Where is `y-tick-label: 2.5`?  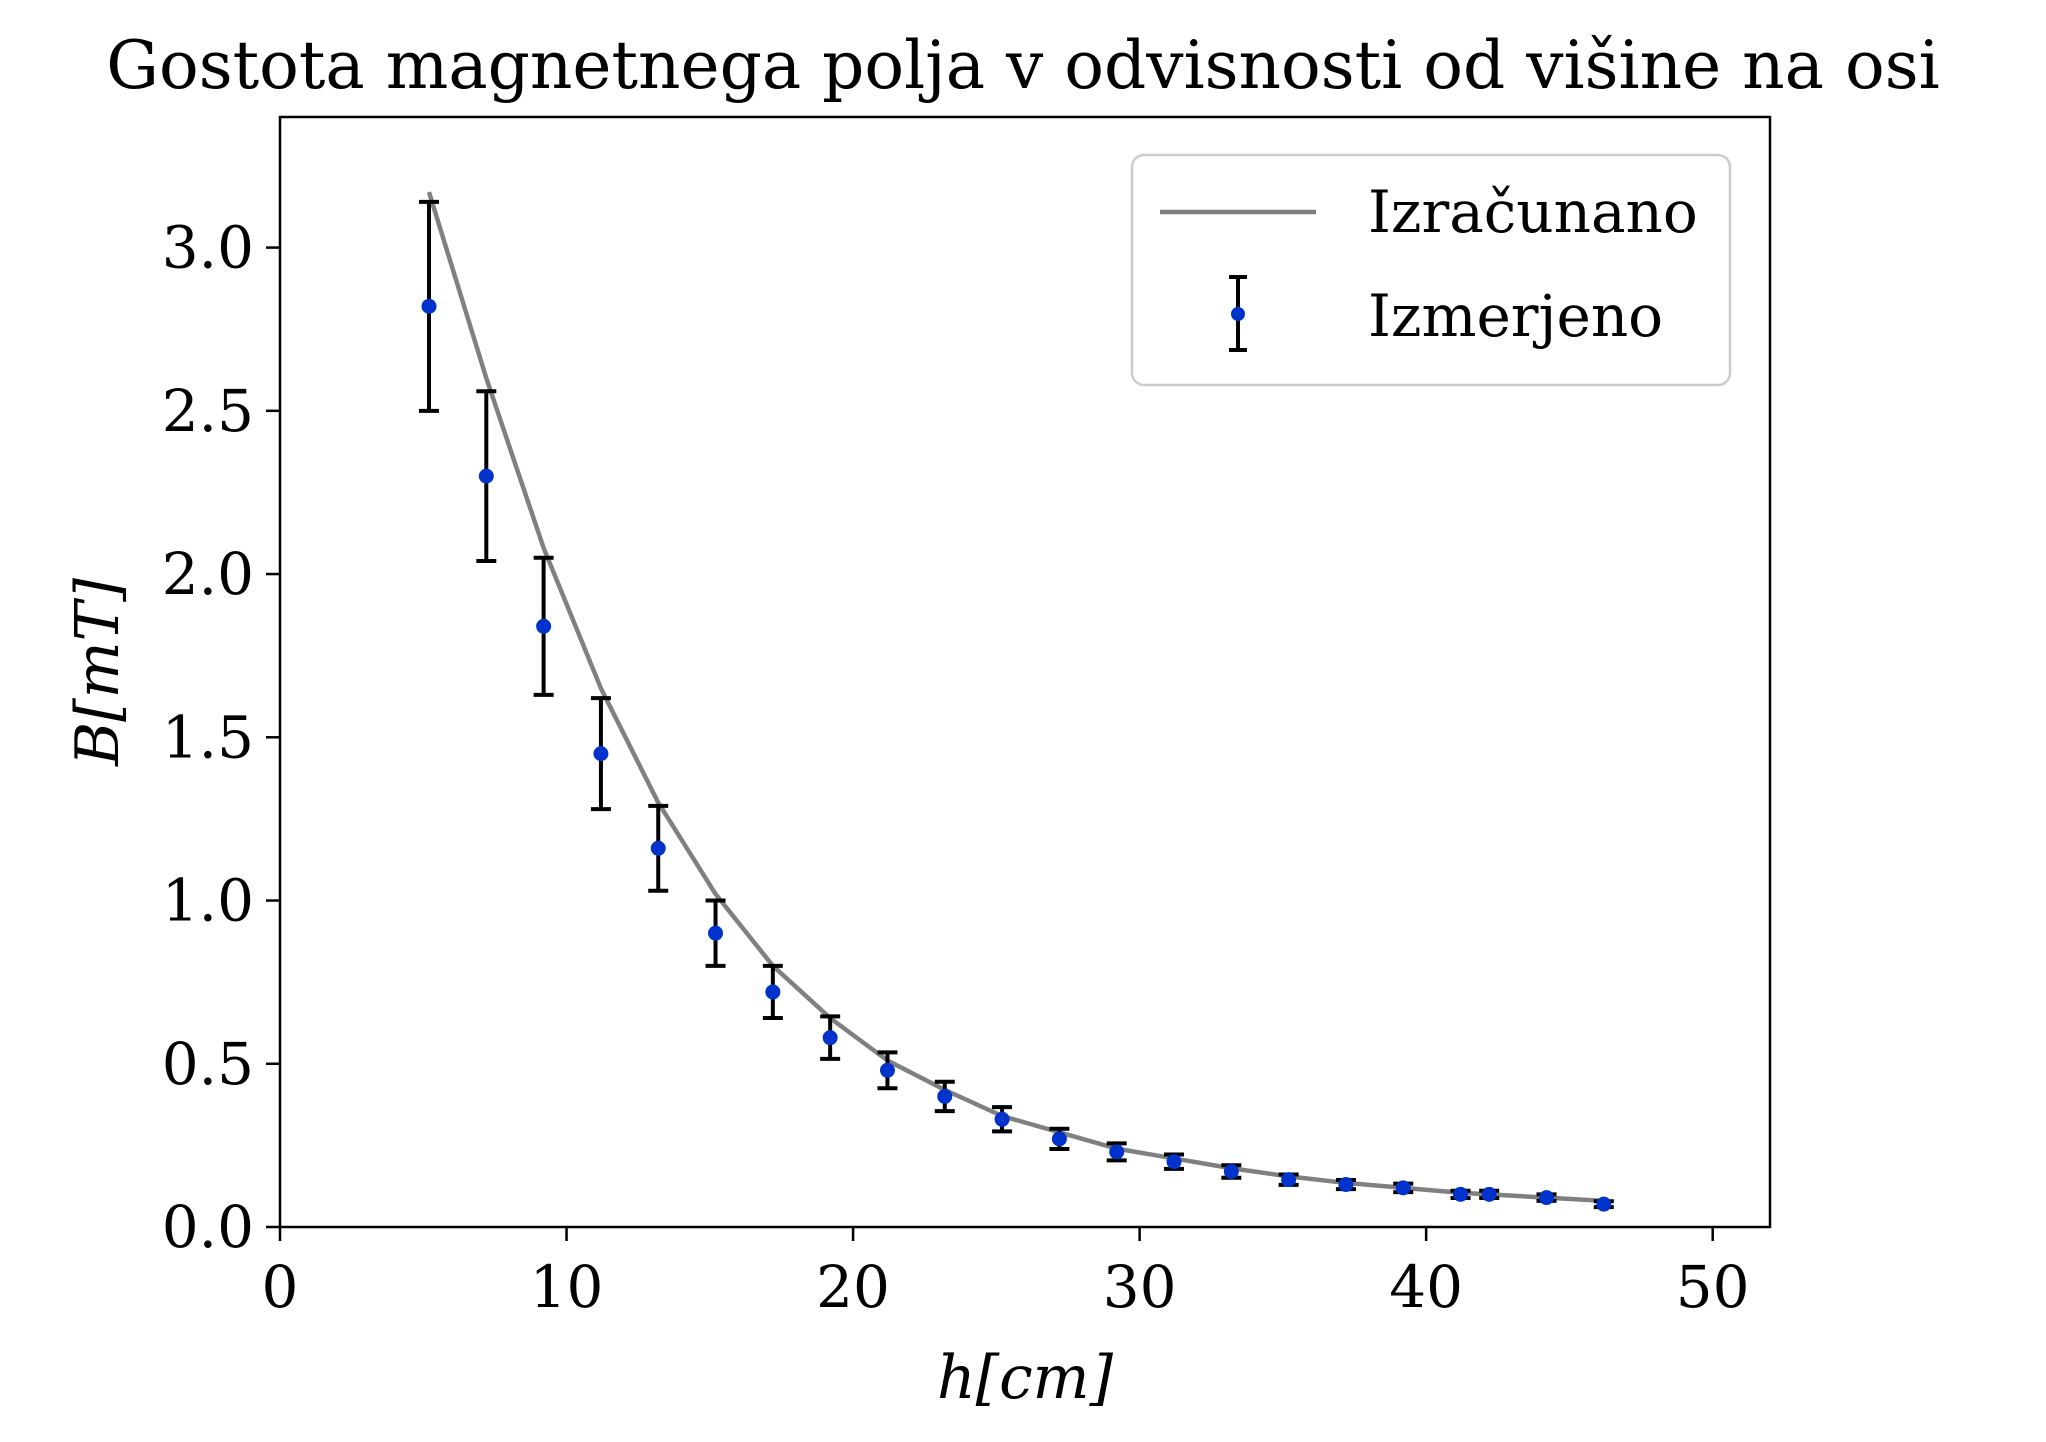
y-tick-label: 2.5 is located at coordinates (208, 411).